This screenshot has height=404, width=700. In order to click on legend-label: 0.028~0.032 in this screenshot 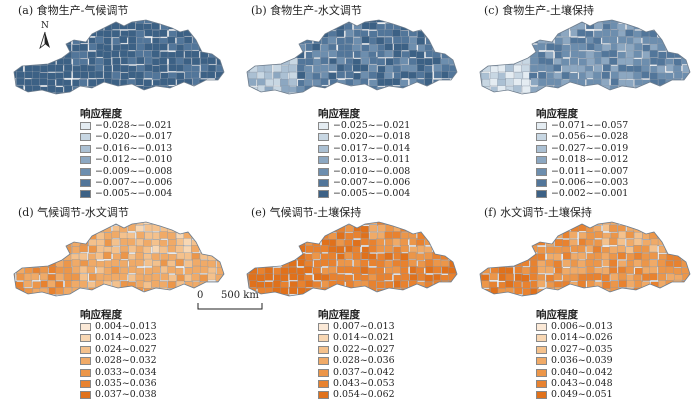, I will do `click(126, 361)`.